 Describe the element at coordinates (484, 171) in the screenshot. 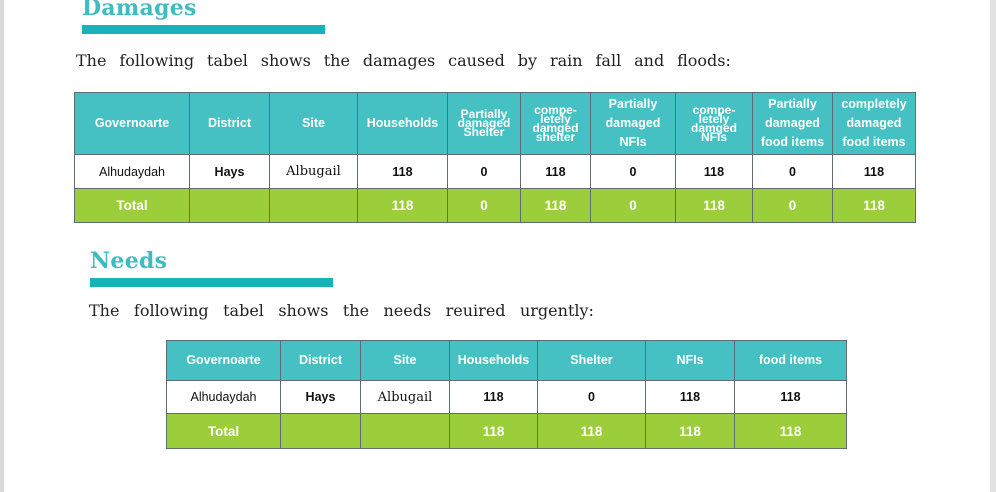

I see `cell-partially-damaged-shelter: 0` at that location.